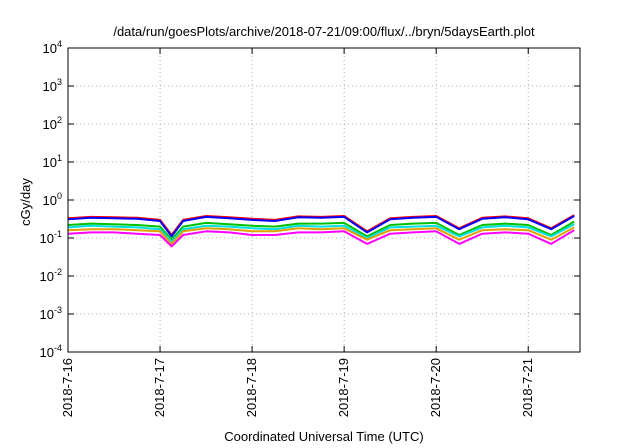  I want to click on y-tick-label: 10¹, so click(52, 161).